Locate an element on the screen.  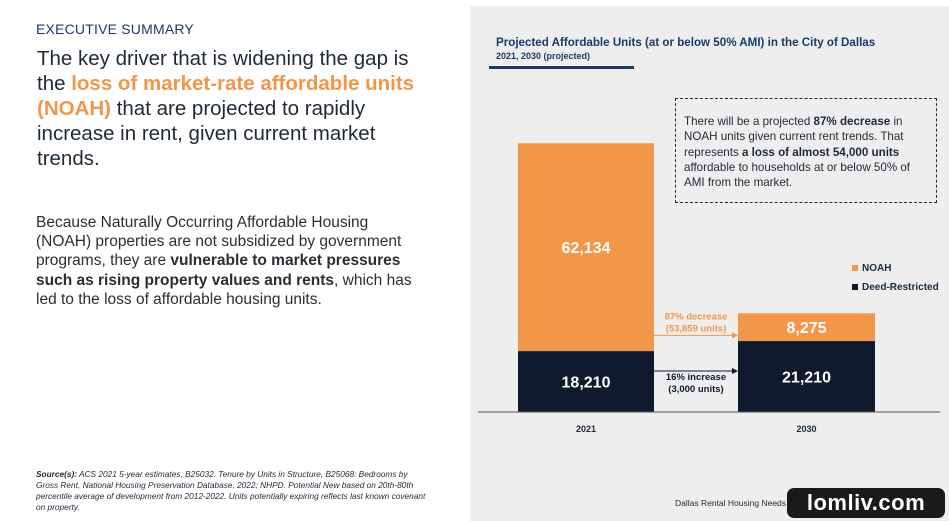
watermark: lomliv.com is located at coordinates (866, 503).